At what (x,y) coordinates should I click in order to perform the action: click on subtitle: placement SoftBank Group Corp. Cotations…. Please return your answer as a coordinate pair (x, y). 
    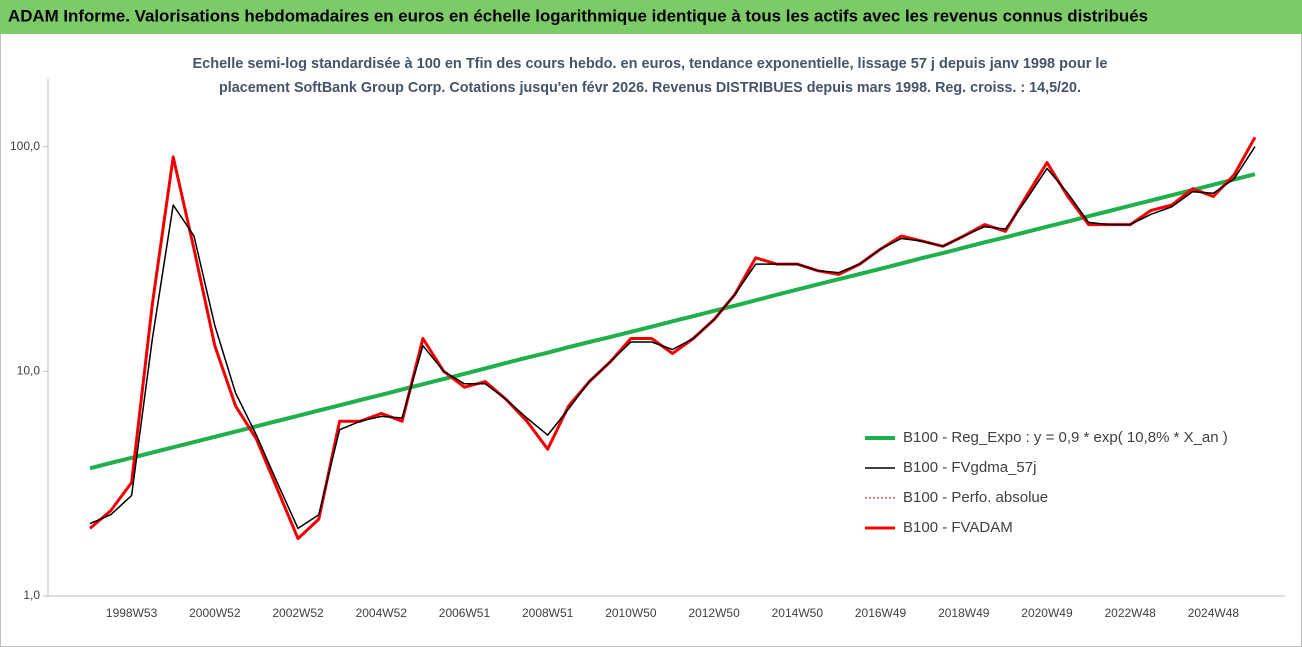
    Looking at the image, I should click on (650, 87).